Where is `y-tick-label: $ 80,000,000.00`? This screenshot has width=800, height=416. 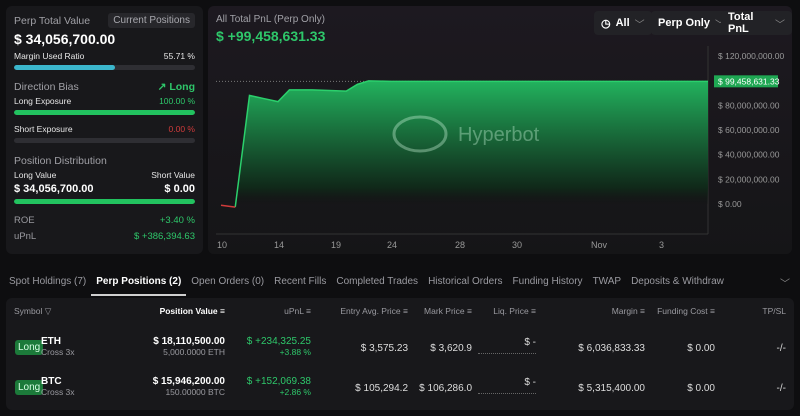
y-tick-label: $ 80,000,000.00 is located at coordinates (749, 105).